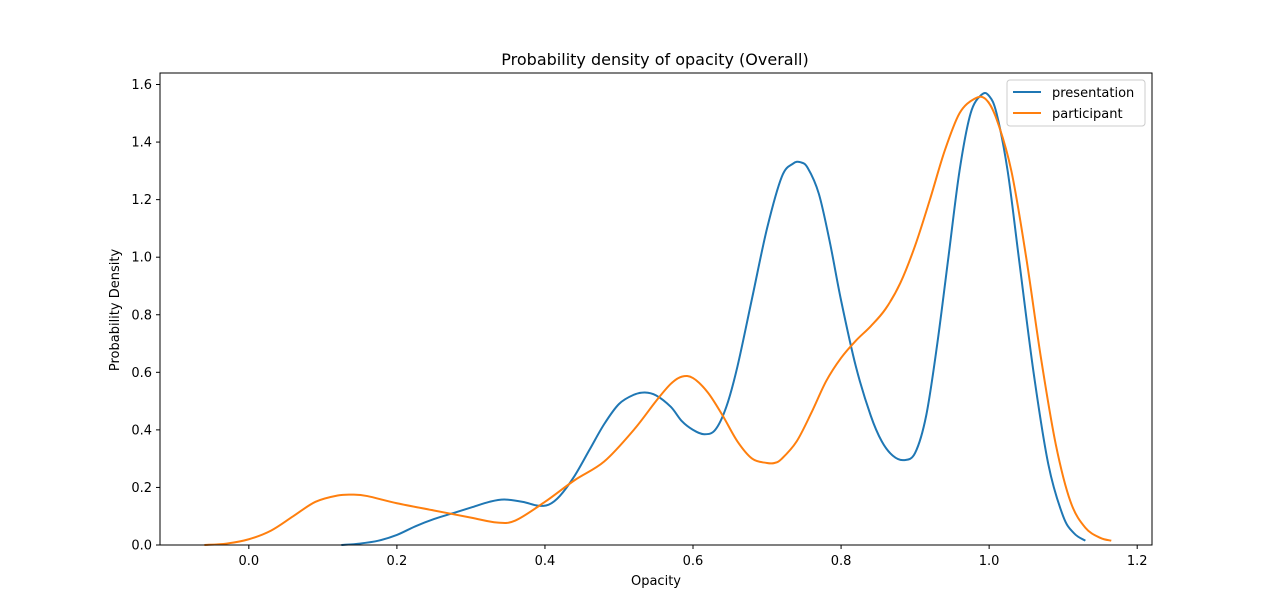  I want to click on y-tick-label: 0.4, so click(141, 430).